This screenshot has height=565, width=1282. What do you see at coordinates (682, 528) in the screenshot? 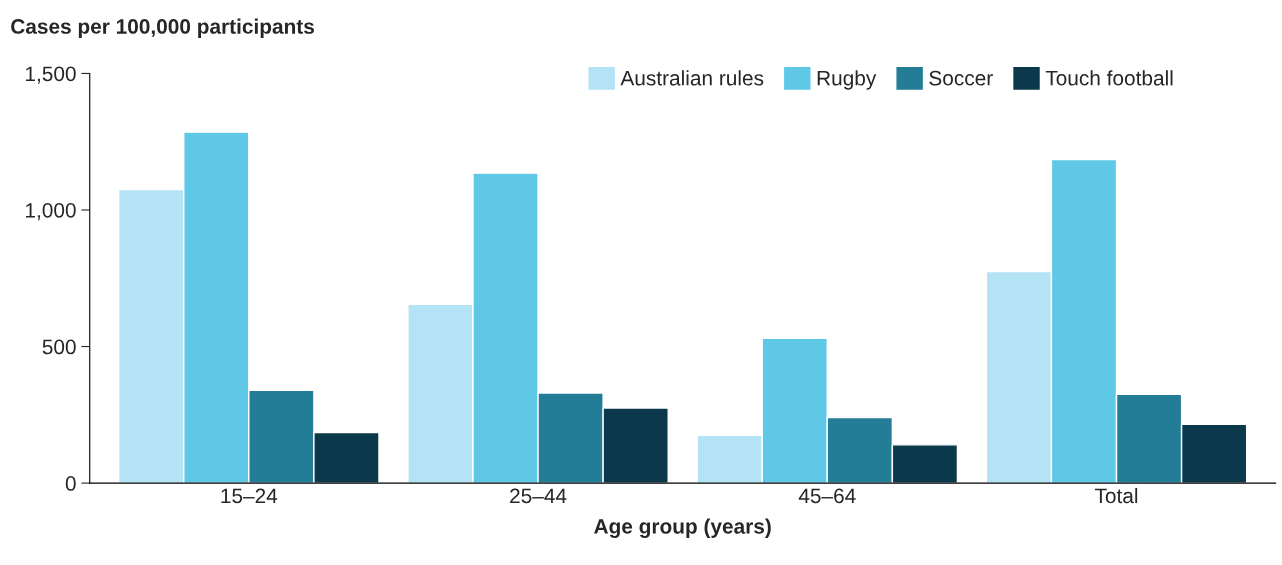
I see `x-axis-title: Age group (years)` at bounding box center [682, 528].